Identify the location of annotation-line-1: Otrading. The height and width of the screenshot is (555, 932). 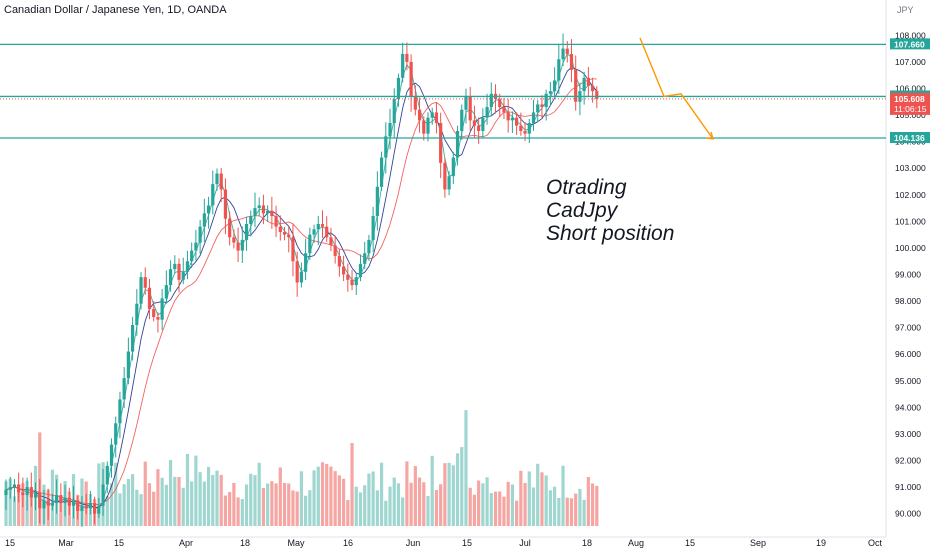
(586, 187).